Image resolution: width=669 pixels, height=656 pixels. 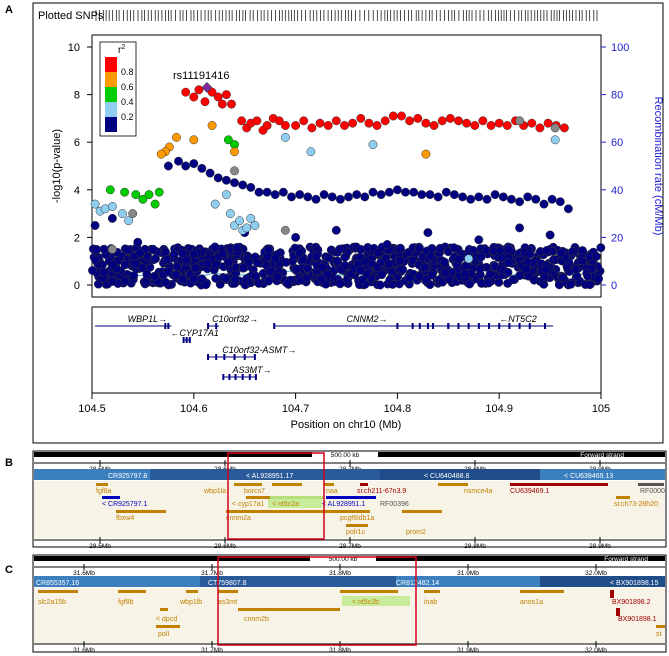 What do you see at coordinates (356, 532) in the screenshot?
I see `gene-label: polr1c` at bounding box center [356, 532].